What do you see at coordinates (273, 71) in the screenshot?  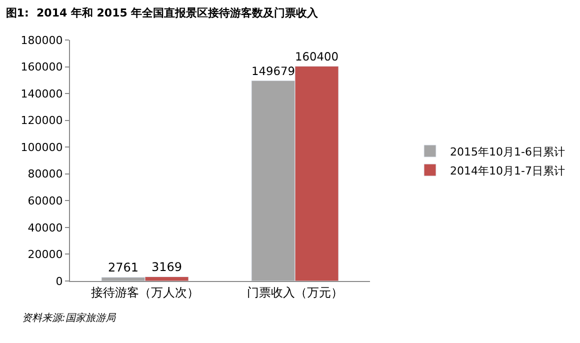 I see `data-label: 149679` at bounding box center [273, 71].